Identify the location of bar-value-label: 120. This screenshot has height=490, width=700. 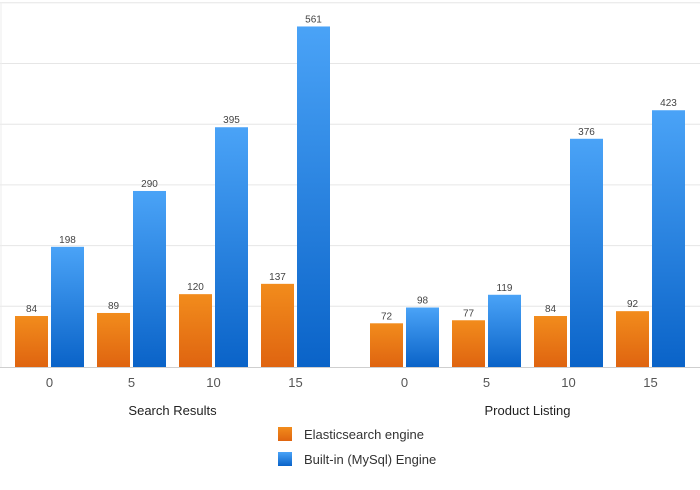
(195, 287).